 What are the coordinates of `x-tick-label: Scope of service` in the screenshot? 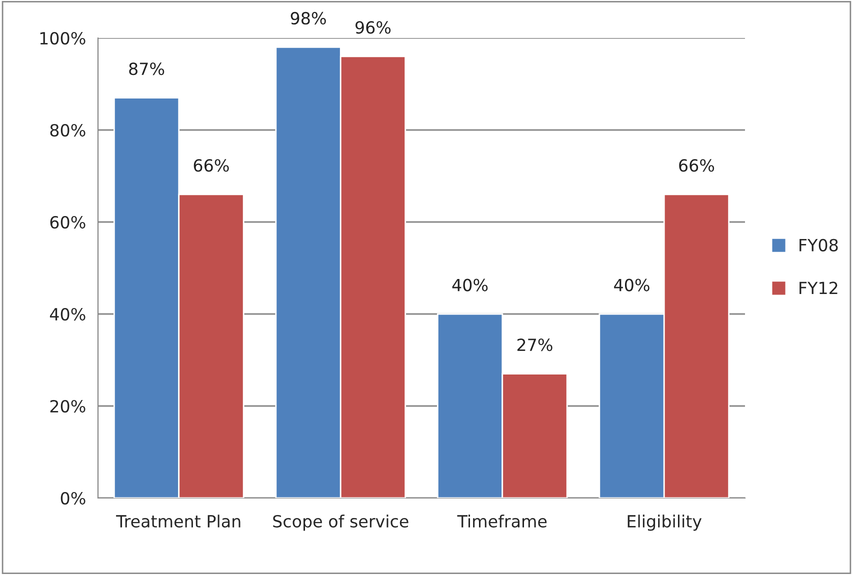 It's located at (340, 522).